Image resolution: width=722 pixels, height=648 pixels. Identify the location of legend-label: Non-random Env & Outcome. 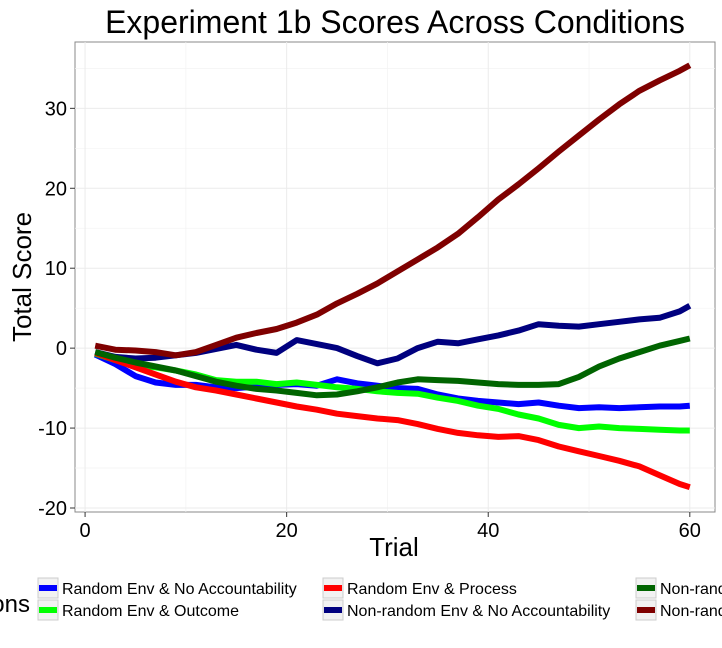
(691, 589).